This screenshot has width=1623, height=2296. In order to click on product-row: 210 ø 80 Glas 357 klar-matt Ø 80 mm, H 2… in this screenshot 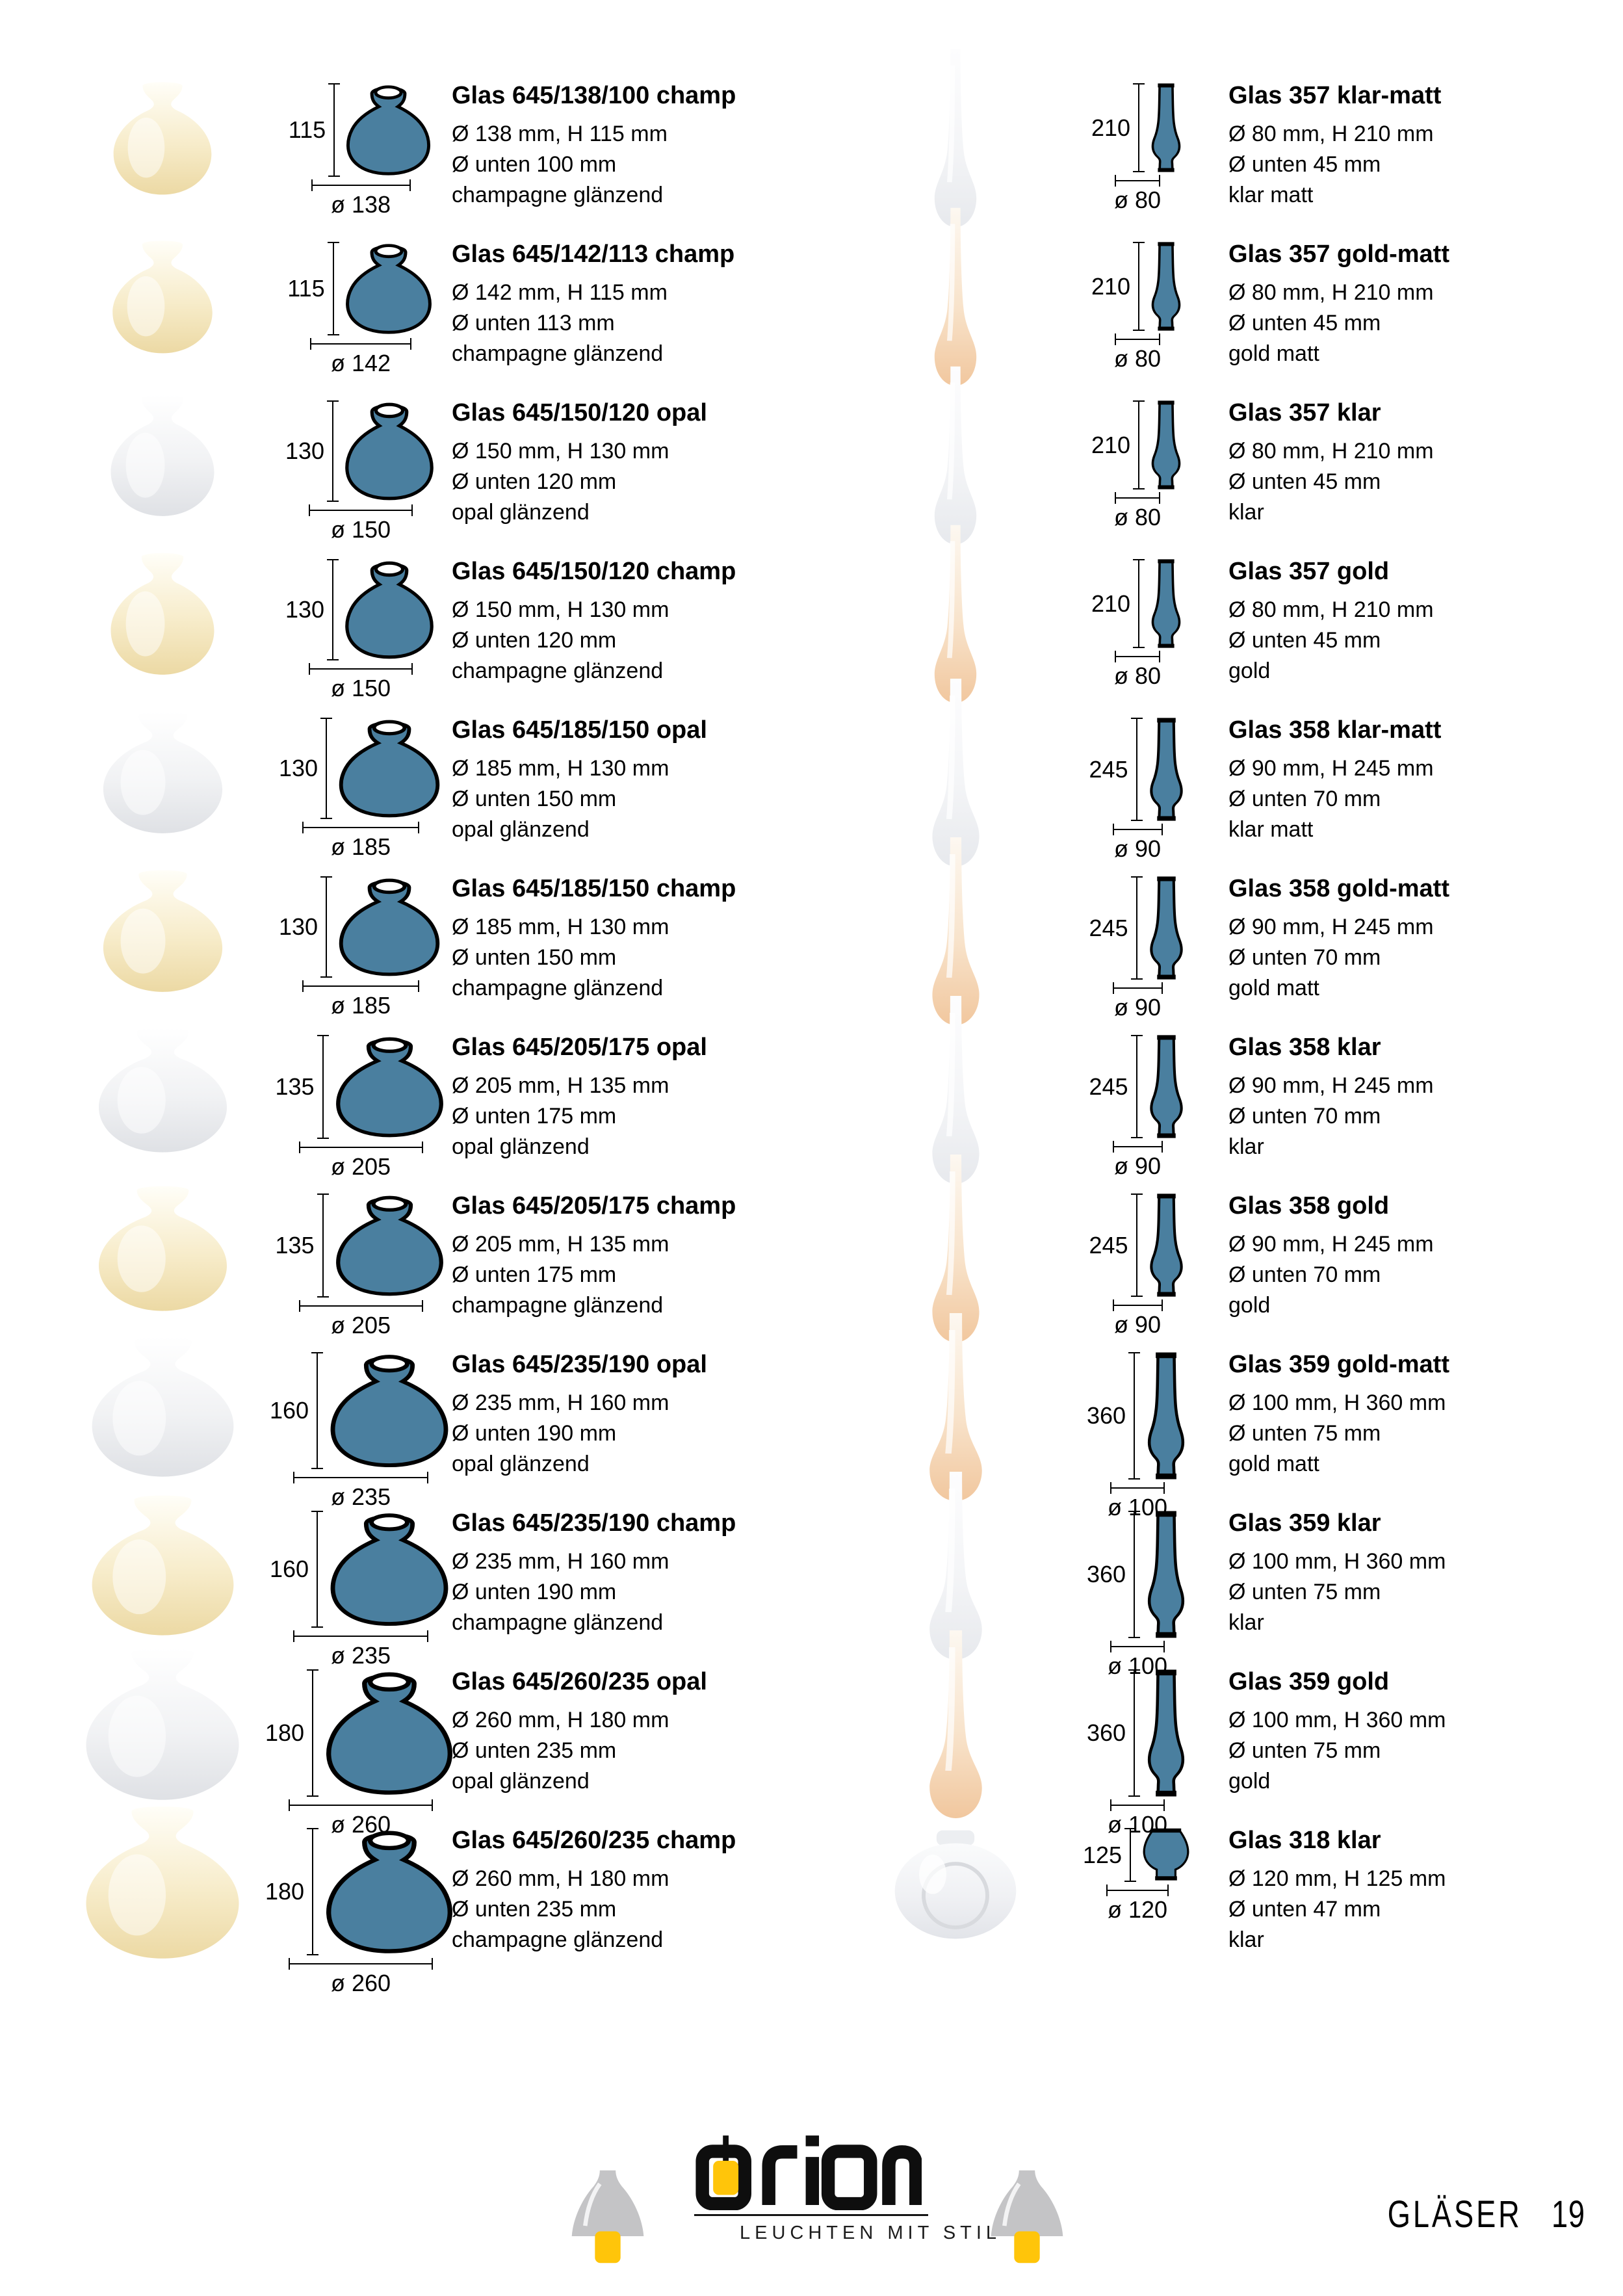, I will do `click(1234, 138)`.